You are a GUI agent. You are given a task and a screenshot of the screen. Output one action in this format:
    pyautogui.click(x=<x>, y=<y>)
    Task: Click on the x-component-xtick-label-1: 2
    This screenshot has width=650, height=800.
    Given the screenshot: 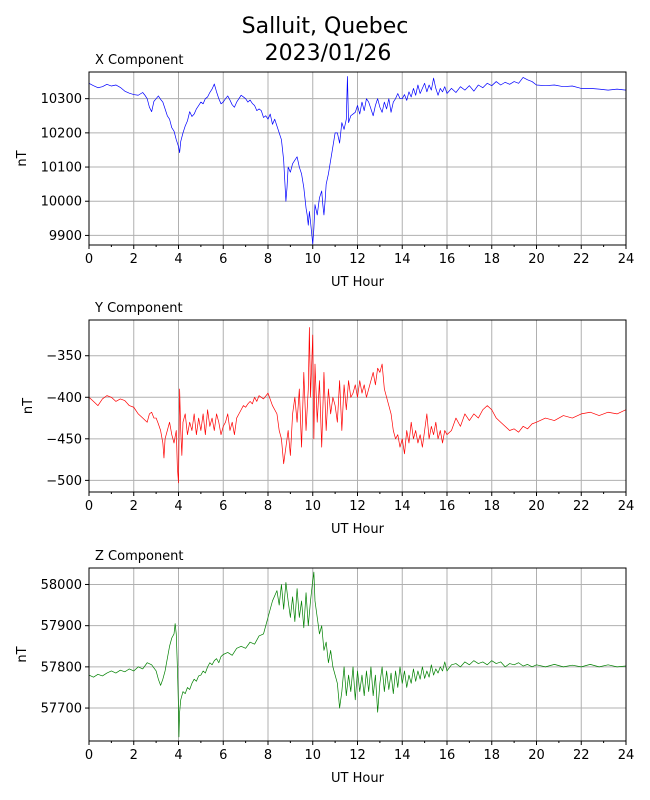 What is the action you would take?
    pyautogui.click(x=134, y=259)
    